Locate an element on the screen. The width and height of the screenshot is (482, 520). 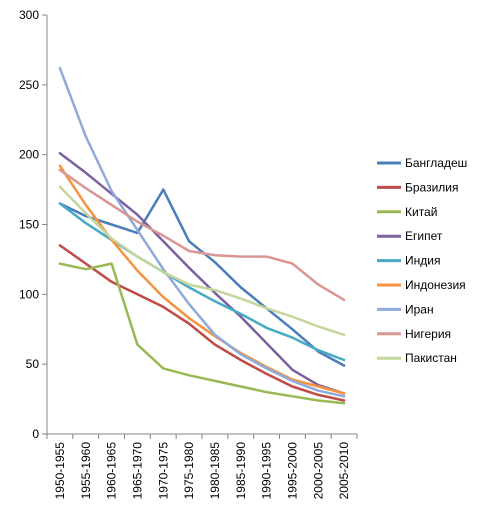
x-tick-label: 1950-1955 is located at coordinates (60, 471).